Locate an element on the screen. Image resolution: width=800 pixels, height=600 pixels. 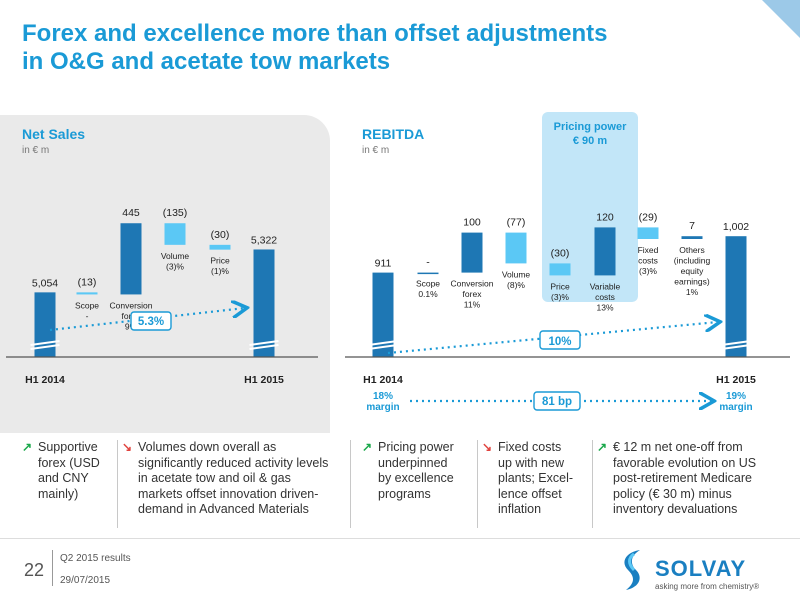
rebitda-growth-arrow is located at coordinates (552, 338).